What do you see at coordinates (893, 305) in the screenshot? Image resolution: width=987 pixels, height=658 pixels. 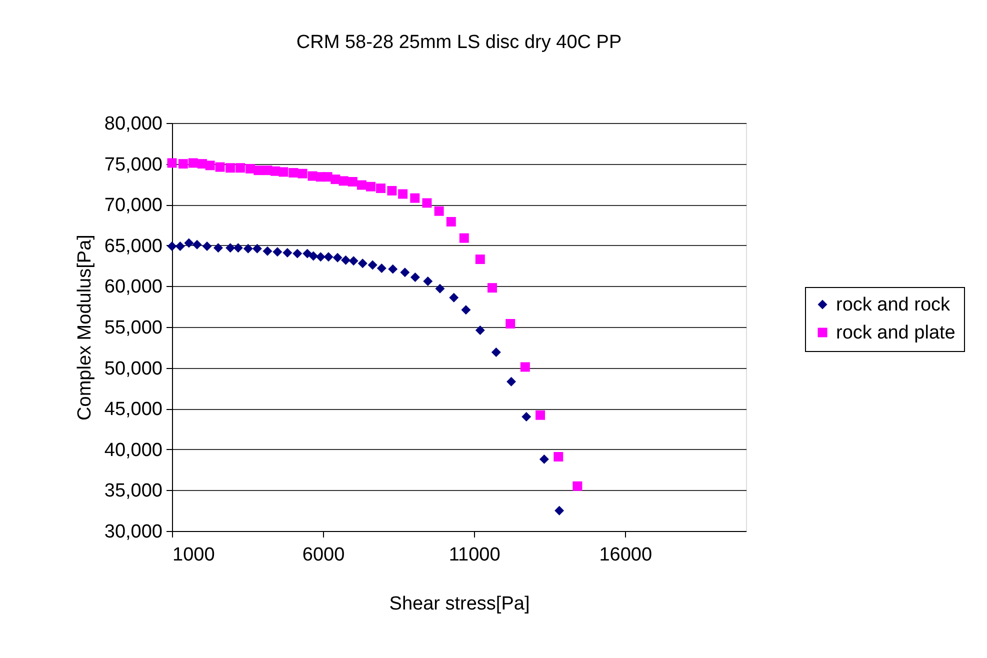 I see `legend-label: rock and rock` at bounding box center [893, 305].